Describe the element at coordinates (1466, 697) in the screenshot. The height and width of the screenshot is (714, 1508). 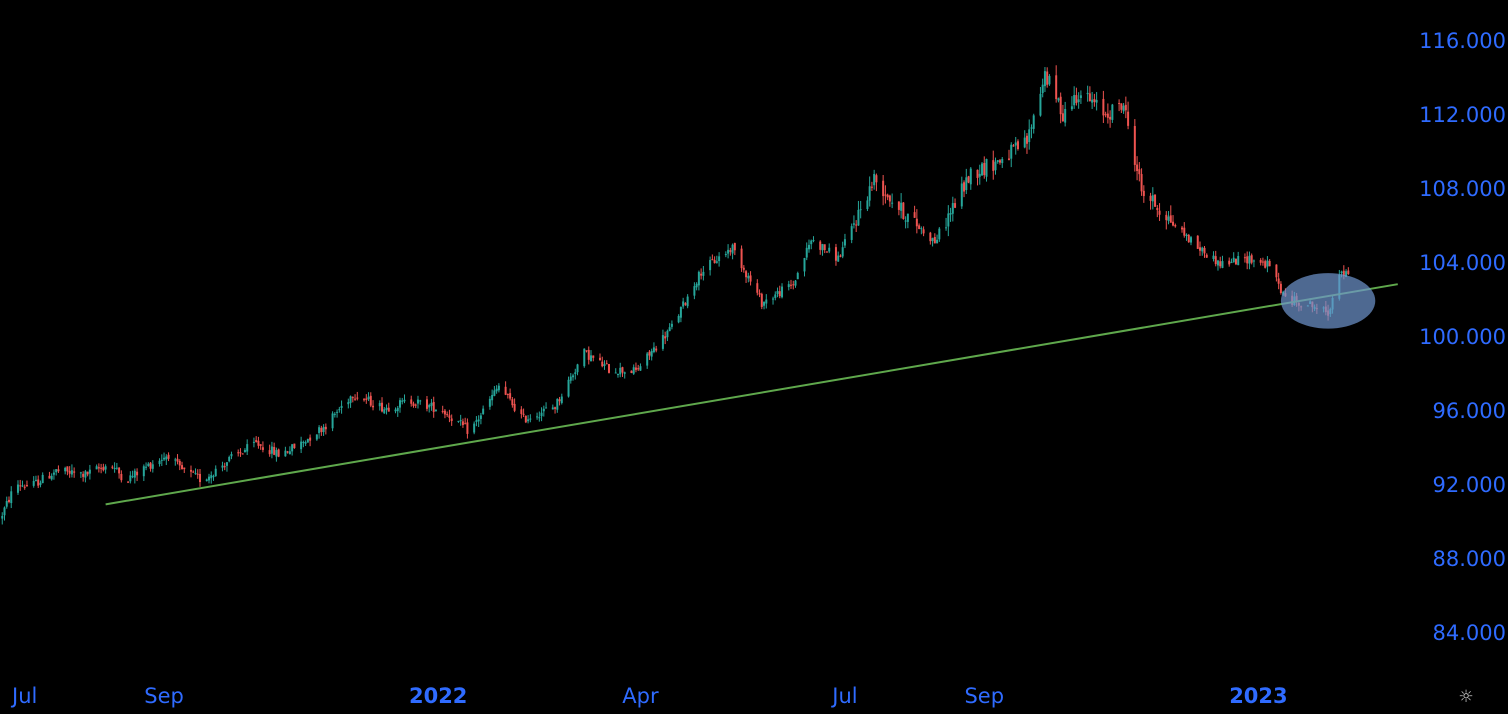
I see `gear-icon: ☼` at that location.